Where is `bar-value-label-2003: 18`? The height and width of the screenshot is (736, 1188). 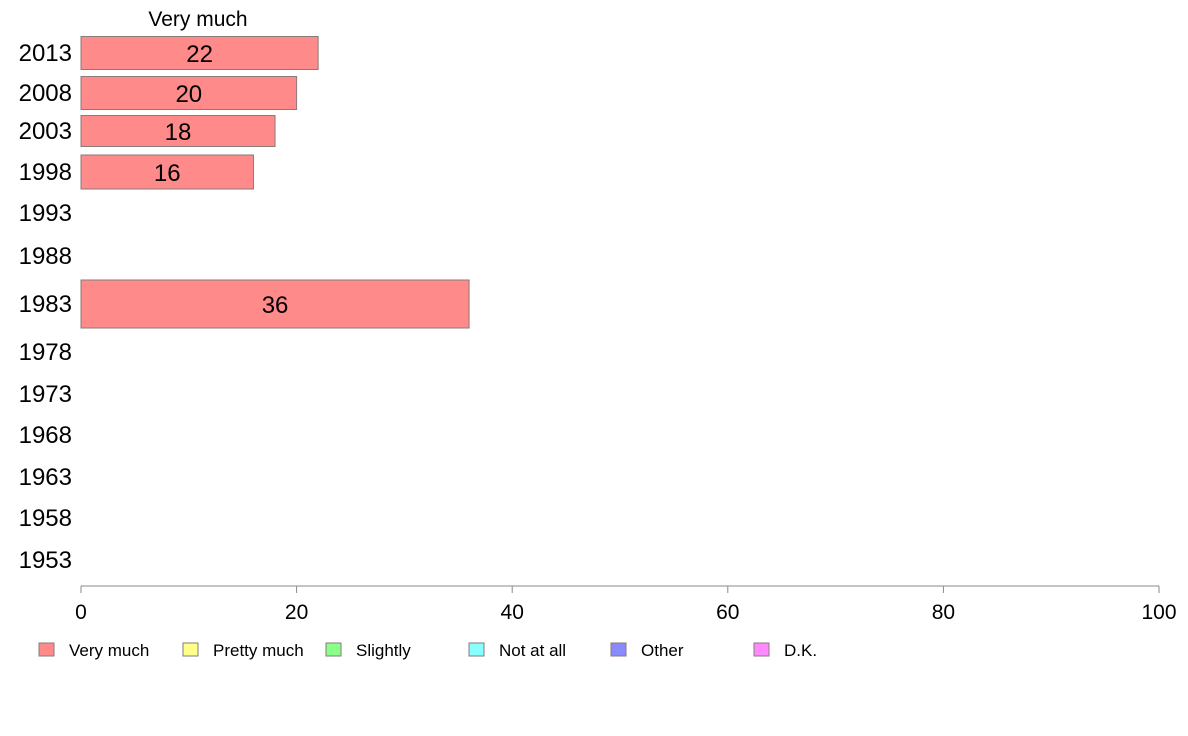
bar-value-label-2003: 18 is located at coordinates (178, 132).